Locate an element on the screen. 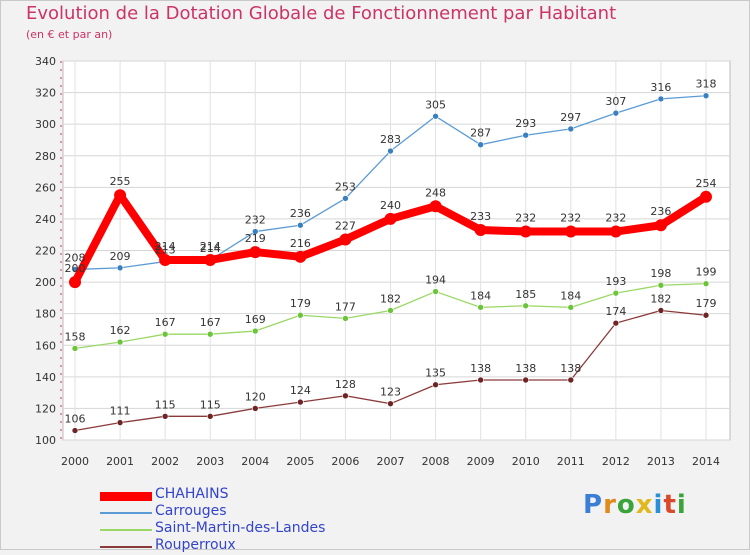 The height and width of the screenshot is (555, 750). x-tick-label: 2012 is located at coordinates (616, 461).